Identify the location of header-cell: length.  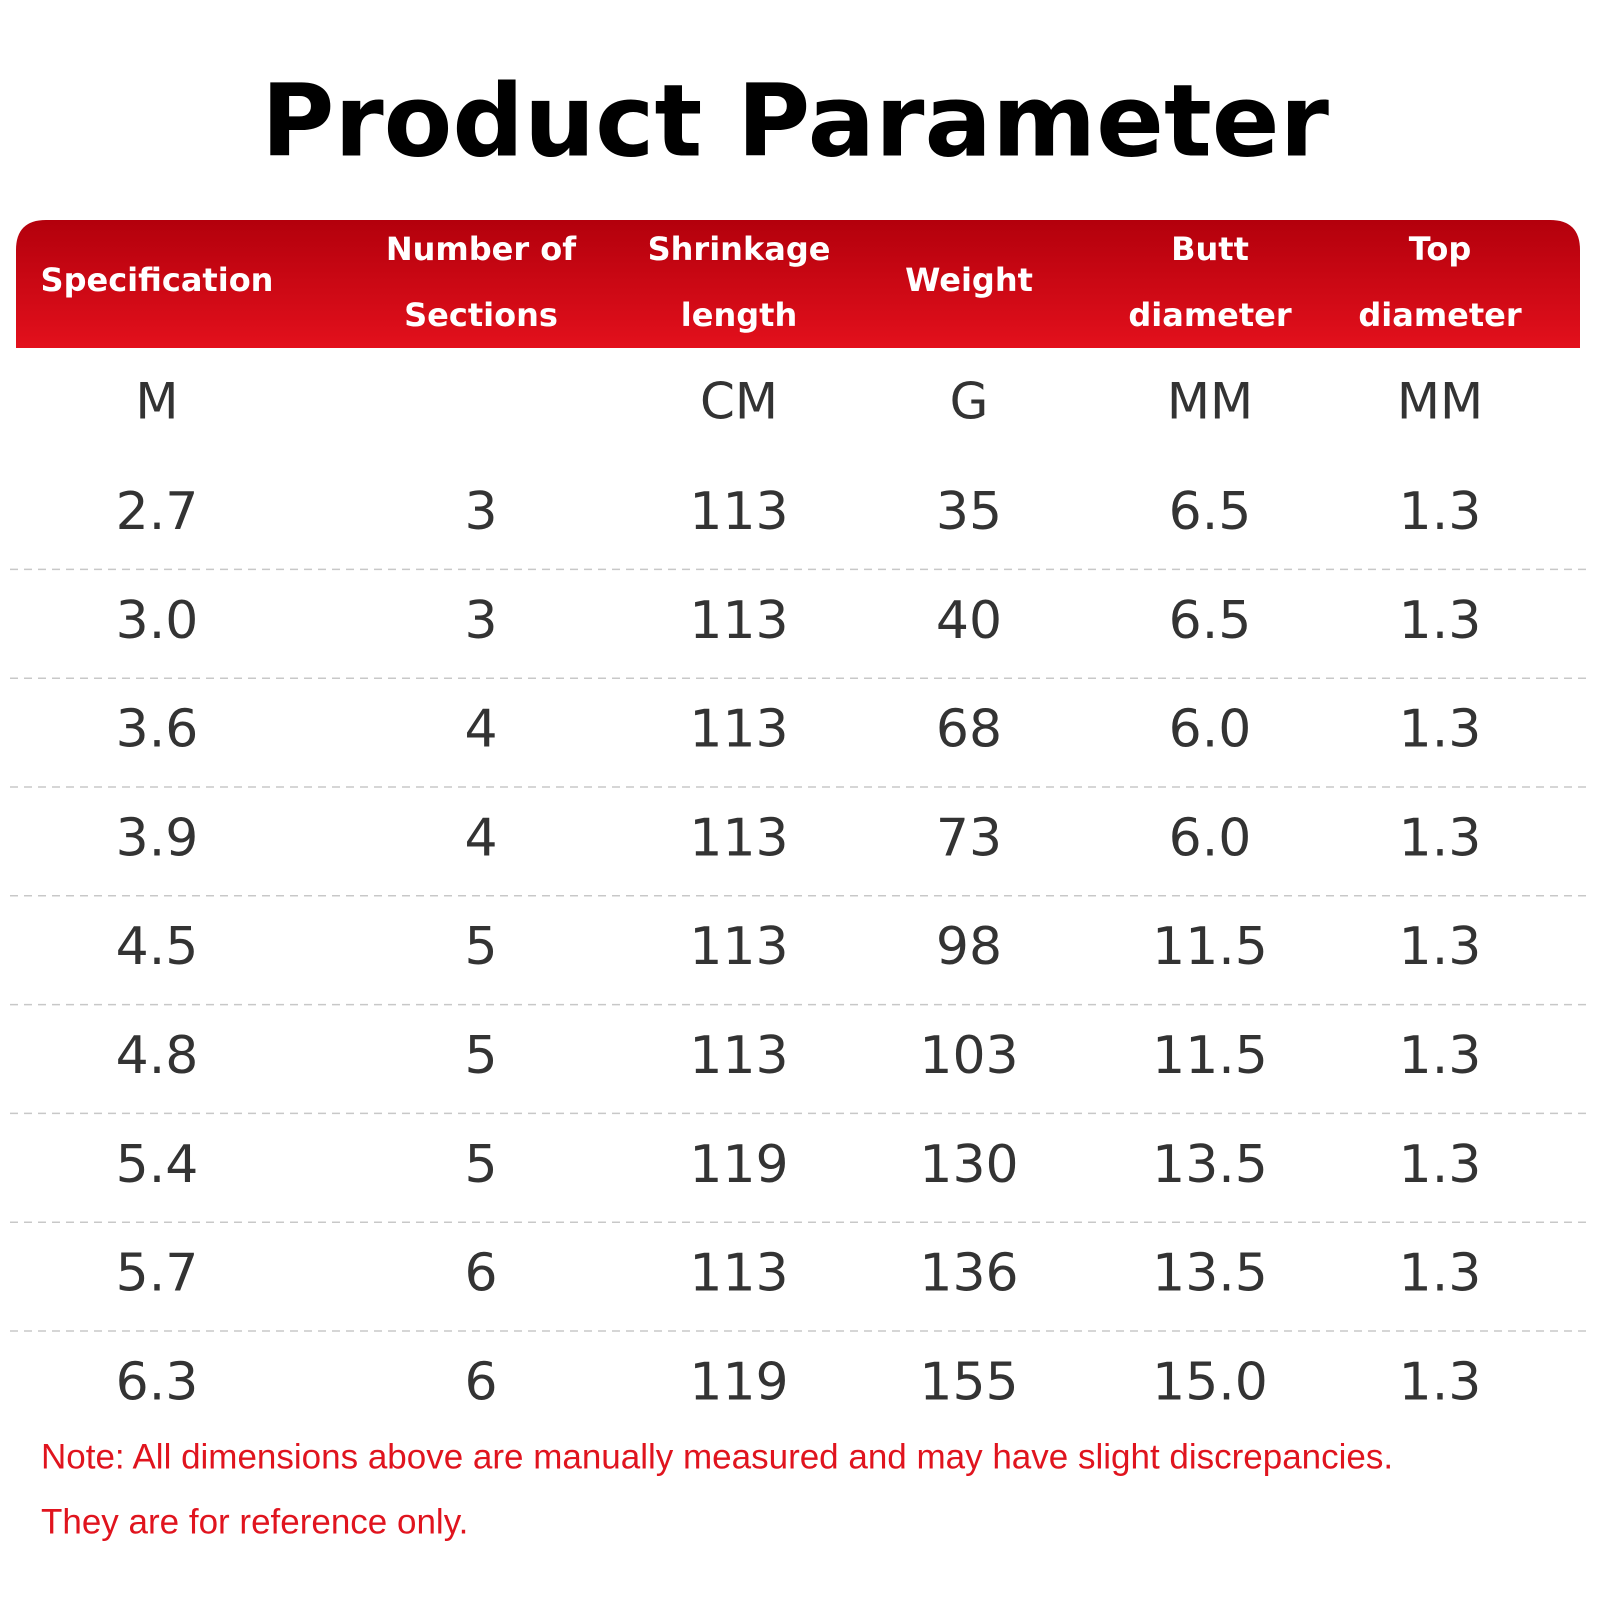
(739, 315).